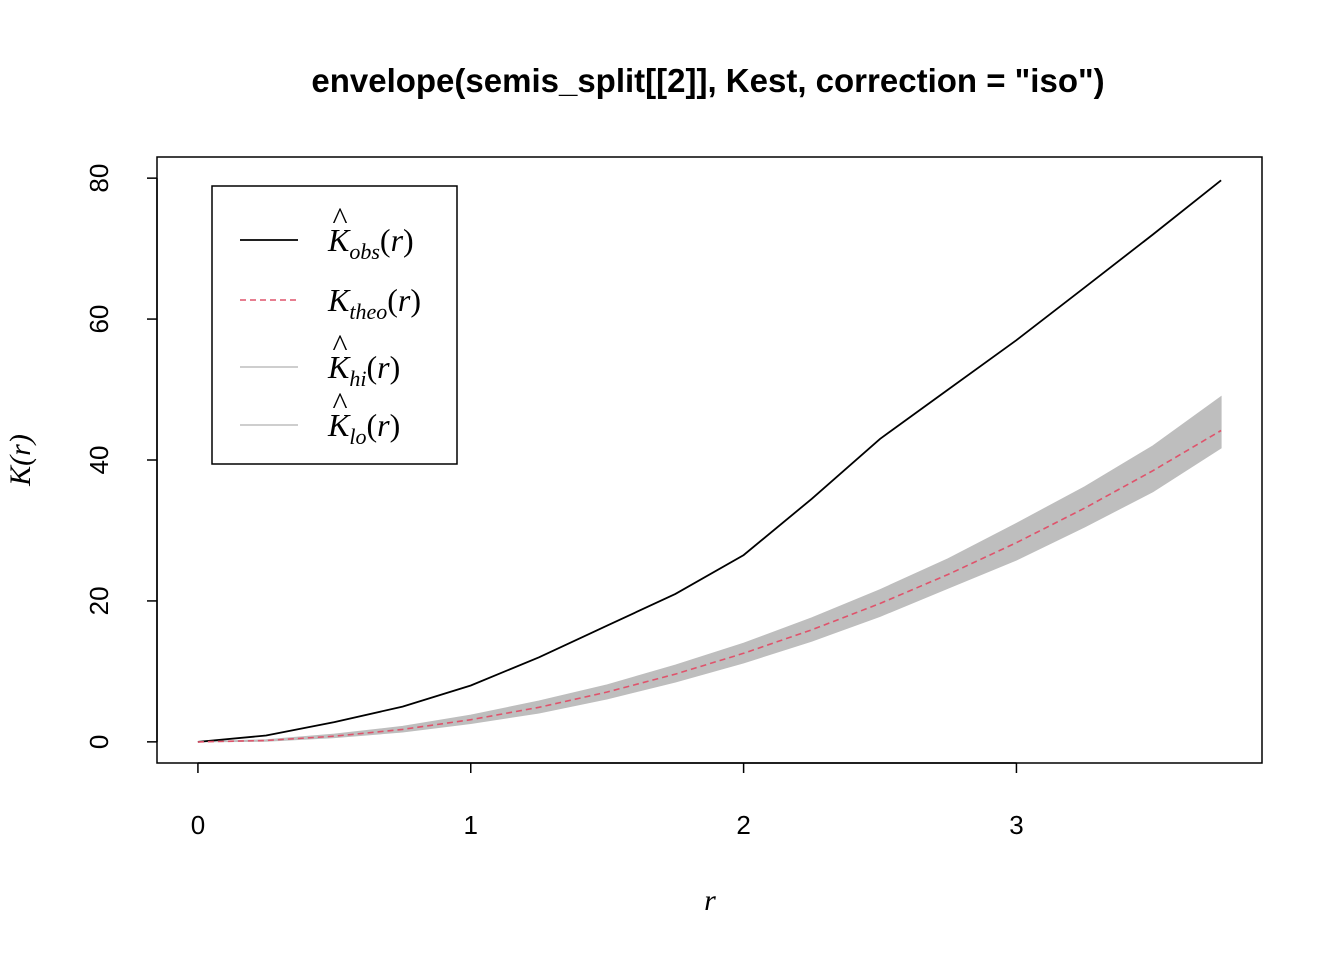  Describe the element at coordinates (99, 178) in the screenshot. I see `y-tick-label: 80` at that location.